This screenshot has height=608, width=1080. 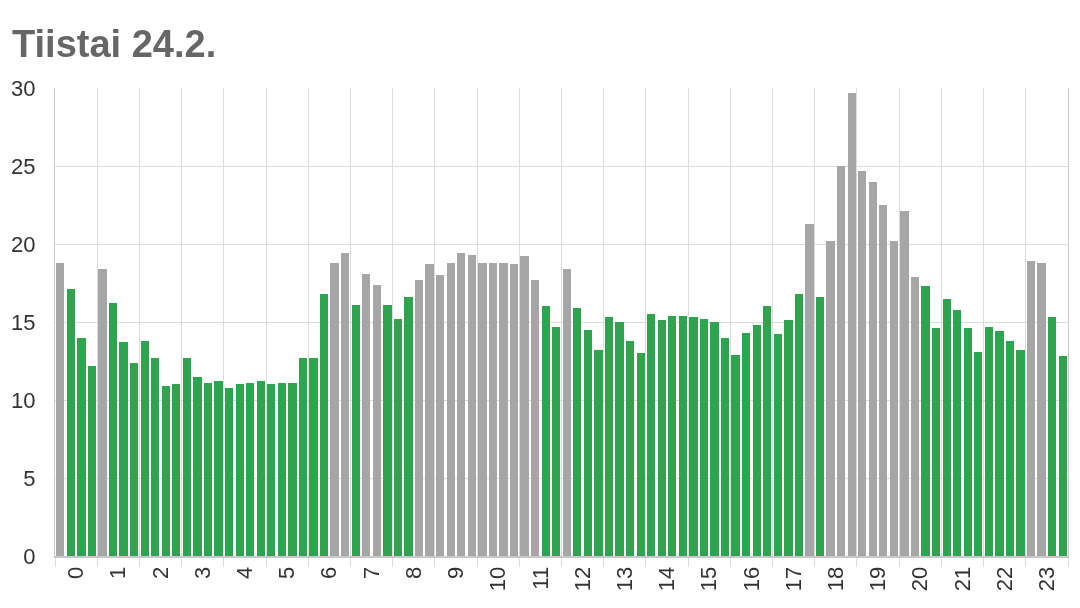 I want to click on x-tick-label: 6, so click(x=329, y=573).